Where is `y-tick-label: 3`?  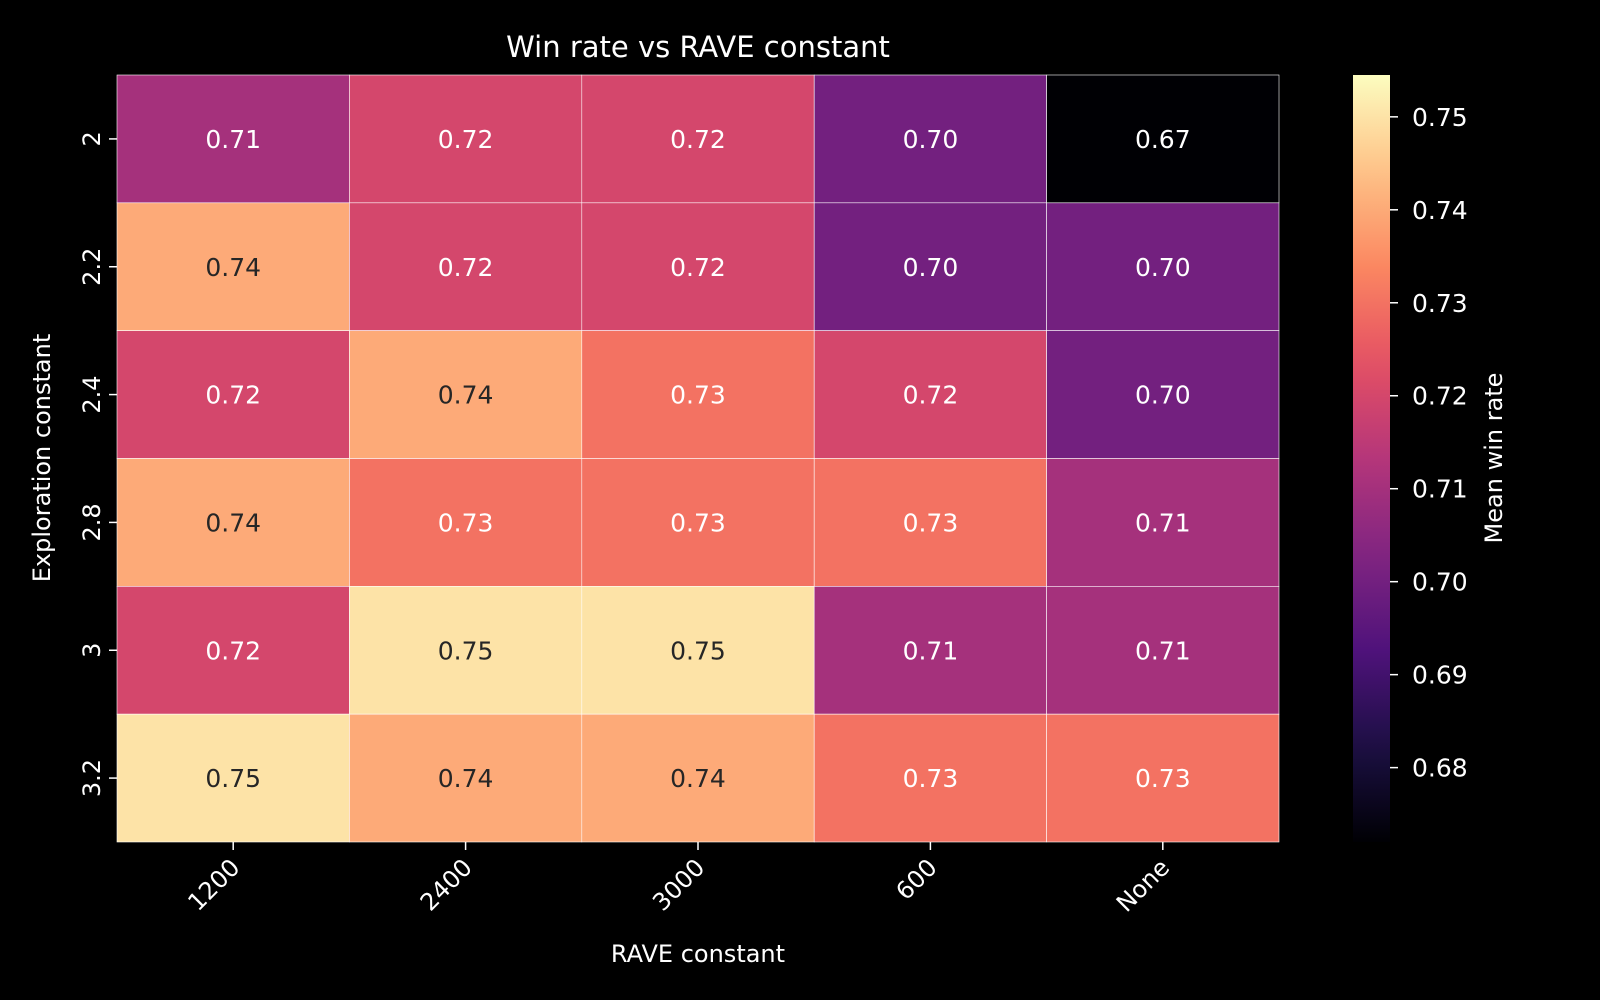 y-tick-label: 3 is located at coordinates (92, 650).